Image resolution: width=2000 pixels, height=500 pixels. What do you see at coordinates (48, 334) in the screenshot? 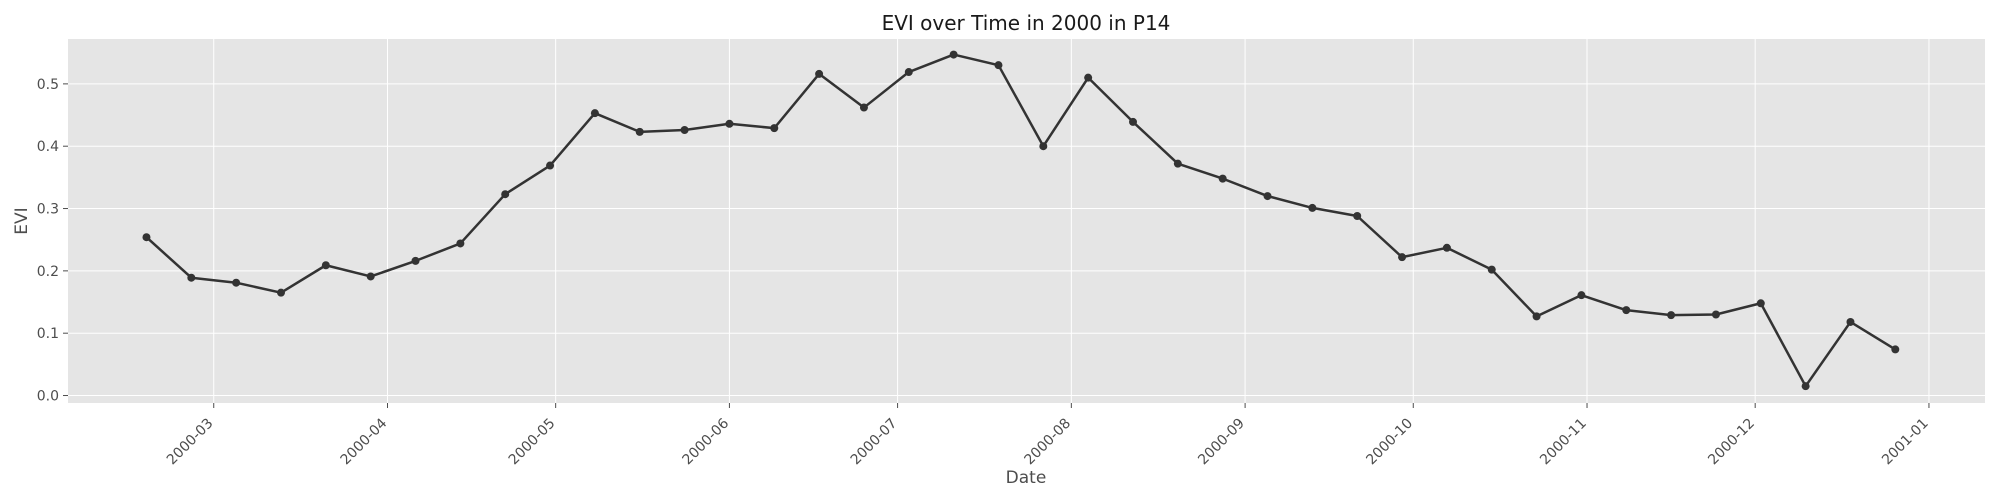
I see `y-tick-label: 0.1` at bounding box center [48, 334].